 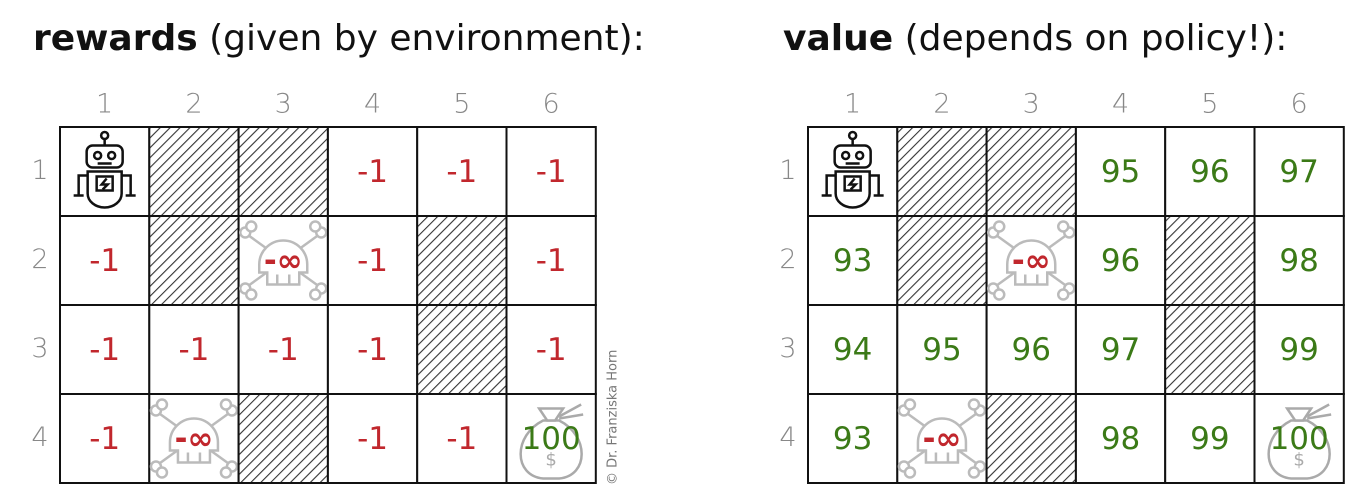 I want to click on row-label: 1, so click(x=787, y=170).